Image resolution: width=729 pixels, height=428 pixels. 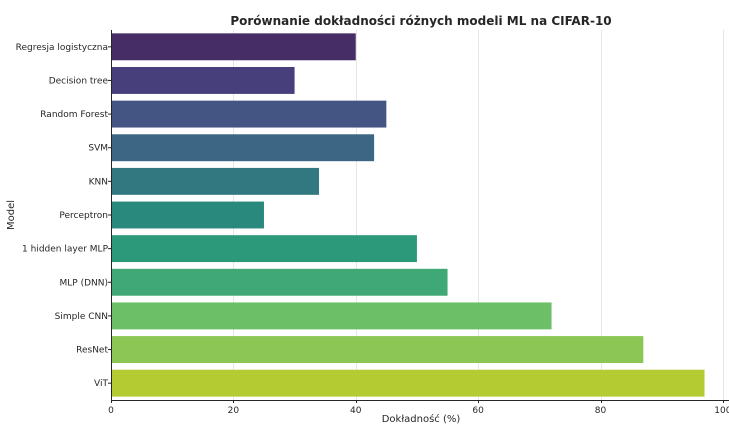 I want to click on x-tick-label: 0, so click(x=111, y=411).